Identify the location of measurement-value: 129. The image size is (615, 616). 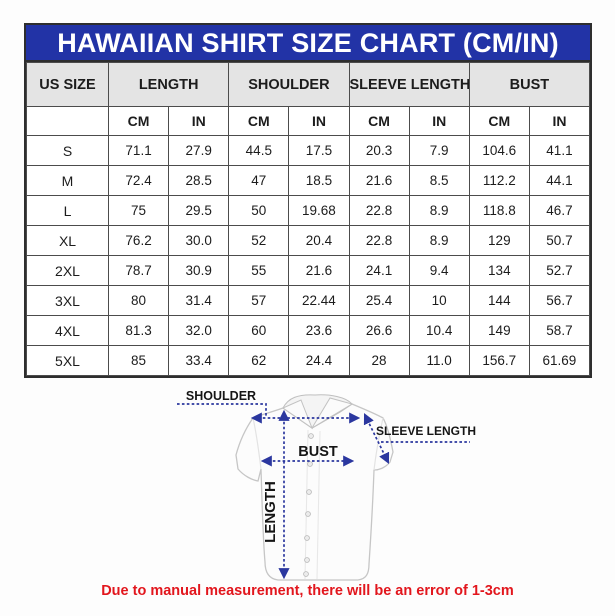
(499, 240).